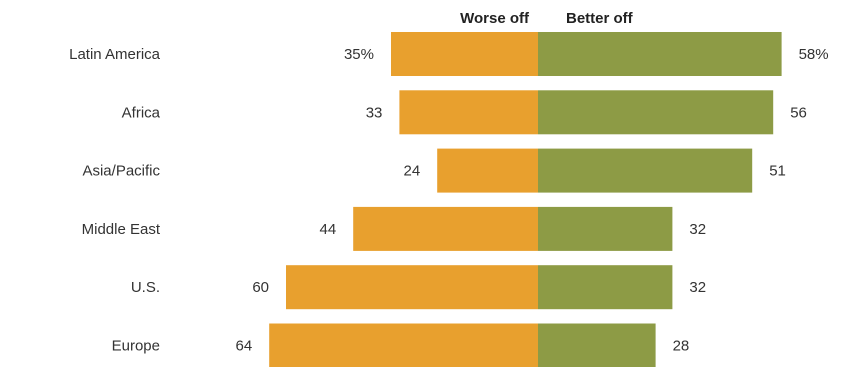 This screenshot has height=367, width=851. I want to click on bar-better-off-europe, so click(597, 345).